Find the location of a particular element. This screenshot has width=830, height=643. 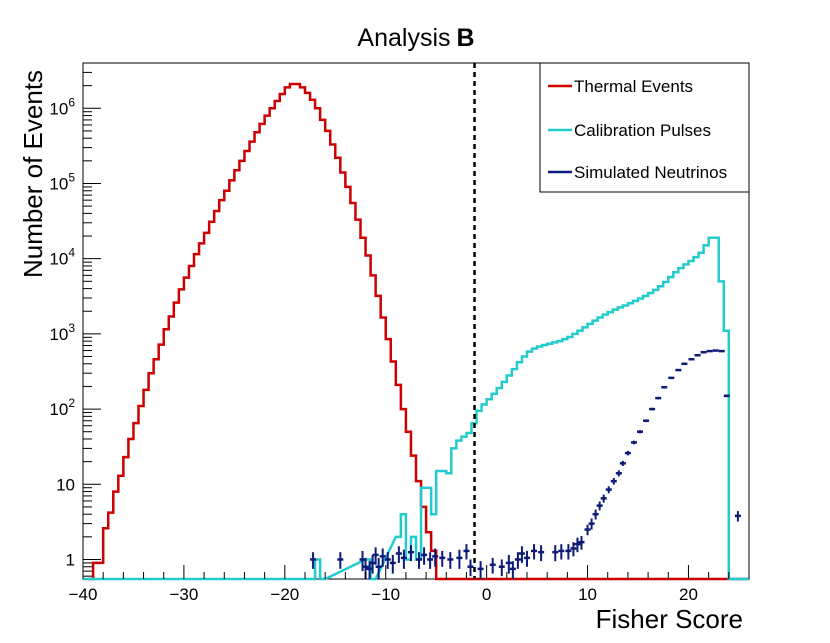

y-tick-exponent: 5 is located at coordinates (71, 177).